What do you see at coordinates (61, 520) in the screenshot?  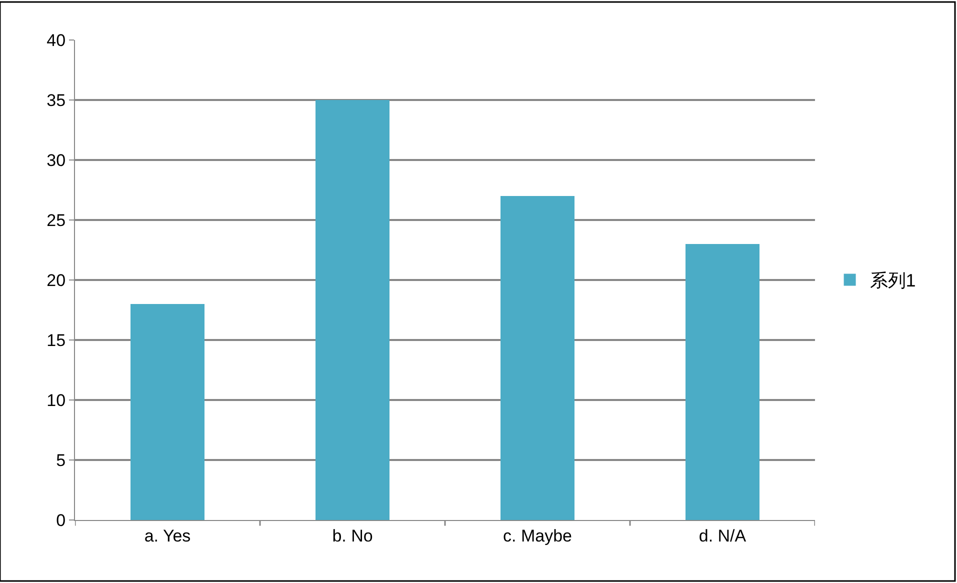 I see `y-tick-label: 0` at bounding box center [61, 520].